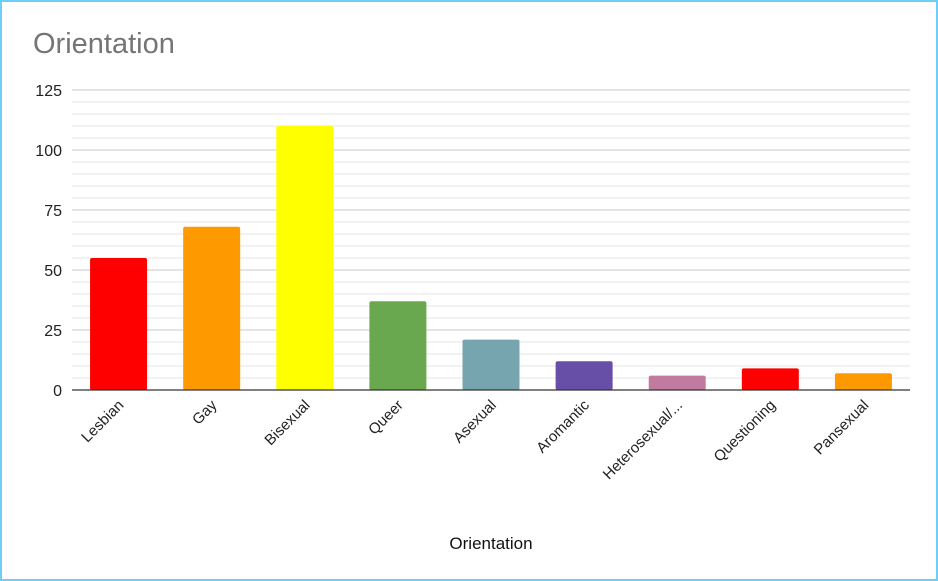  I want to click on y-tick-label: 75, so click(53, 211).